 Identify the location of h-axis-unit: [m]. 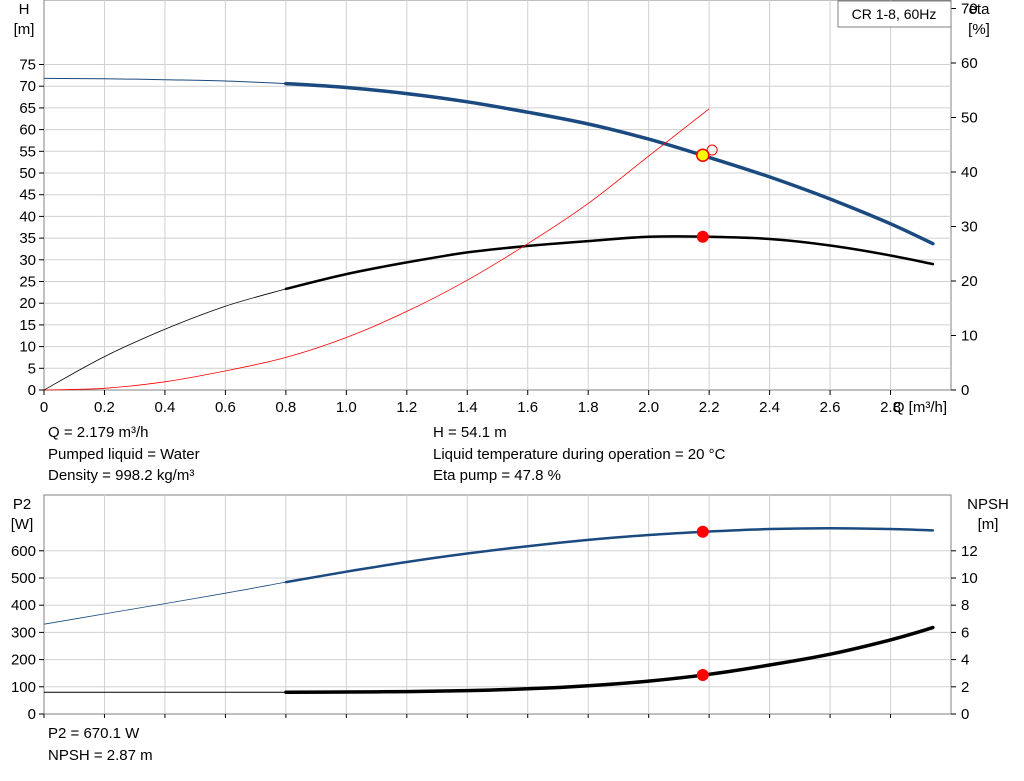
(24, 29).